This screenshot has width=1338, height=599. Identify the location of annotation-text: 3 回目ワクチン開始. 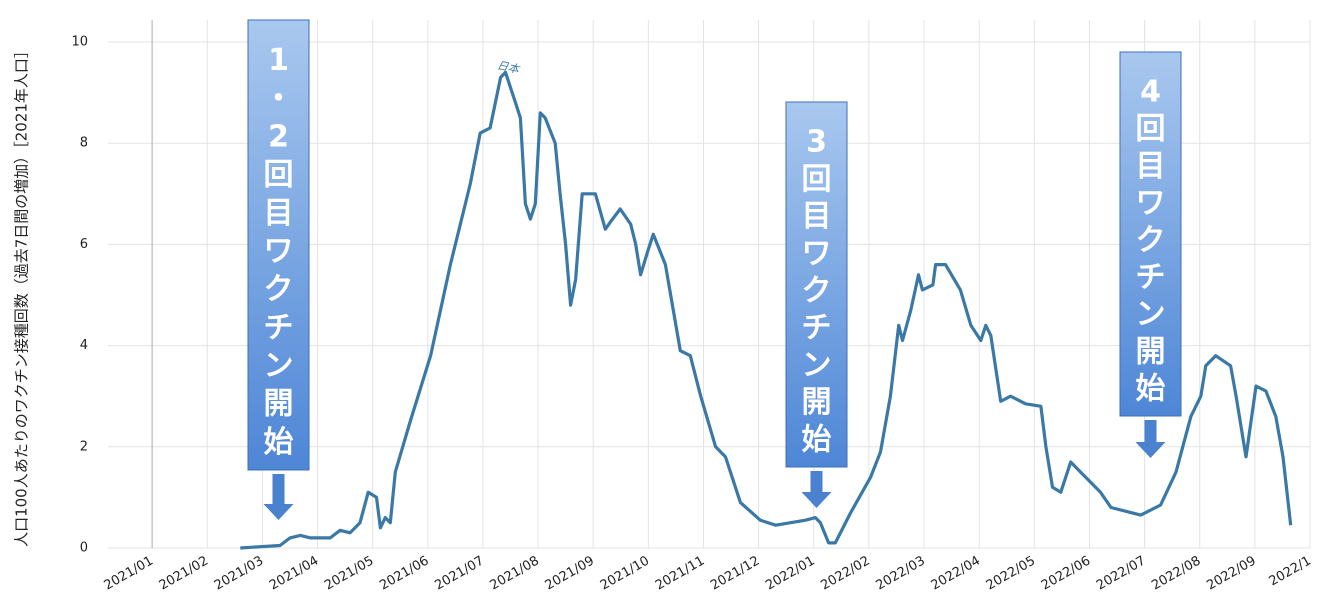
(817, 290).